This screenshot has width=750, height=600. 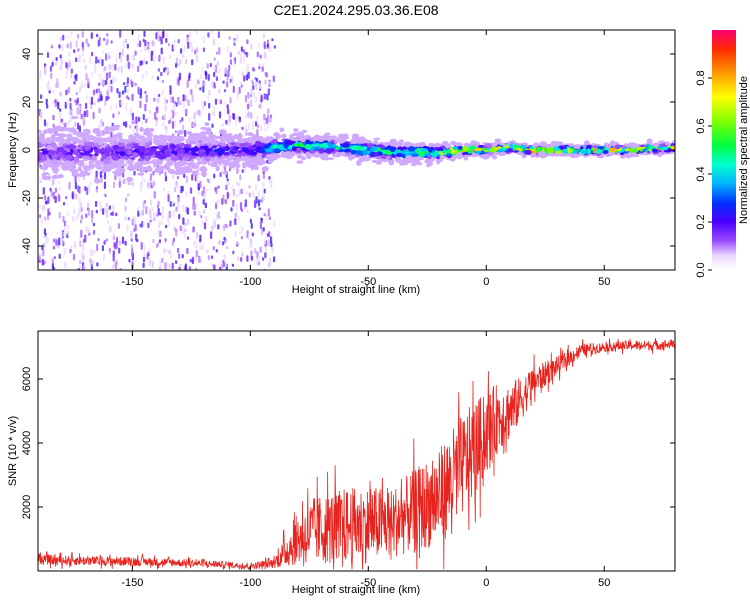 What do you see at coordinates (27, 246) in the screenshot?
I see `y-tick-label: -40` at bounding box center [27, 246].